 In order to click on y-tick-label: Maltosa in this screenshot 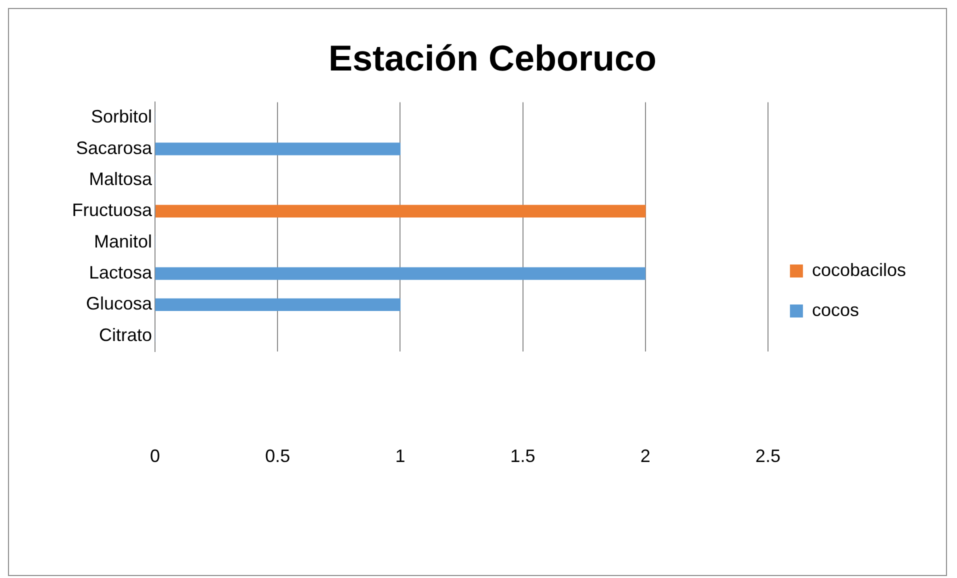, I will do `click(121, 179)`.